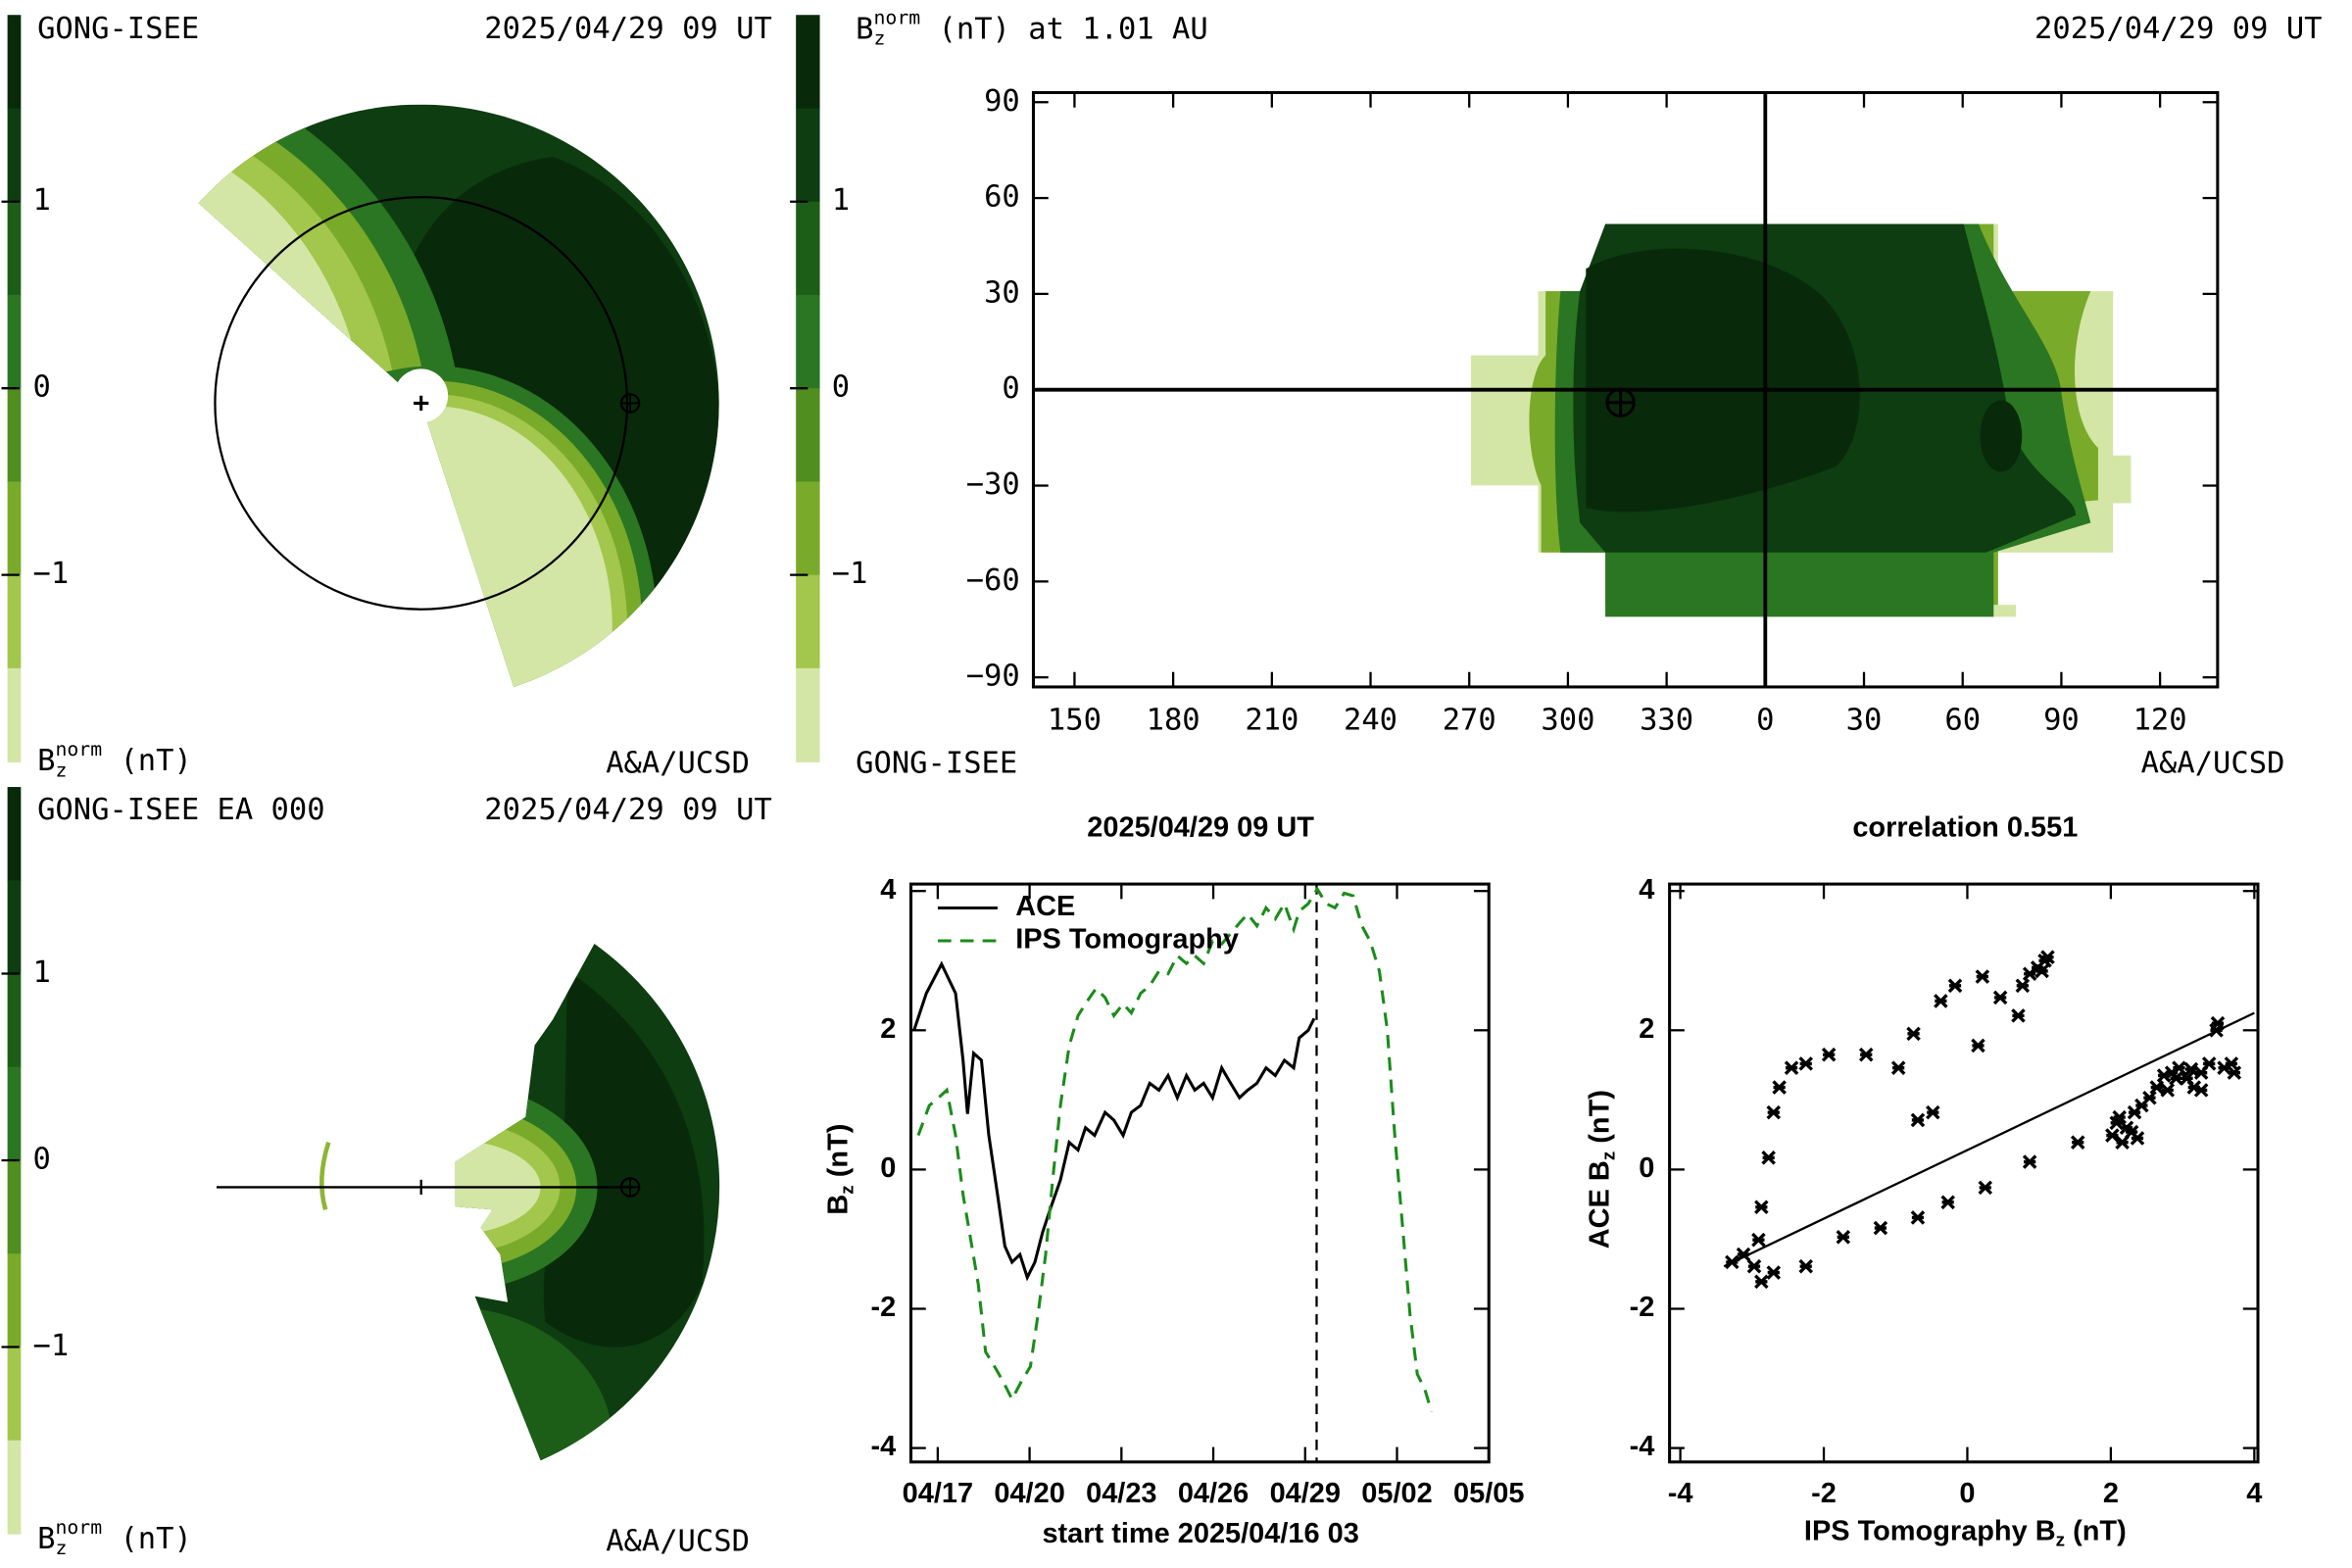  I want to click on x-tick-label: 04/20, so click(1029, 1493).